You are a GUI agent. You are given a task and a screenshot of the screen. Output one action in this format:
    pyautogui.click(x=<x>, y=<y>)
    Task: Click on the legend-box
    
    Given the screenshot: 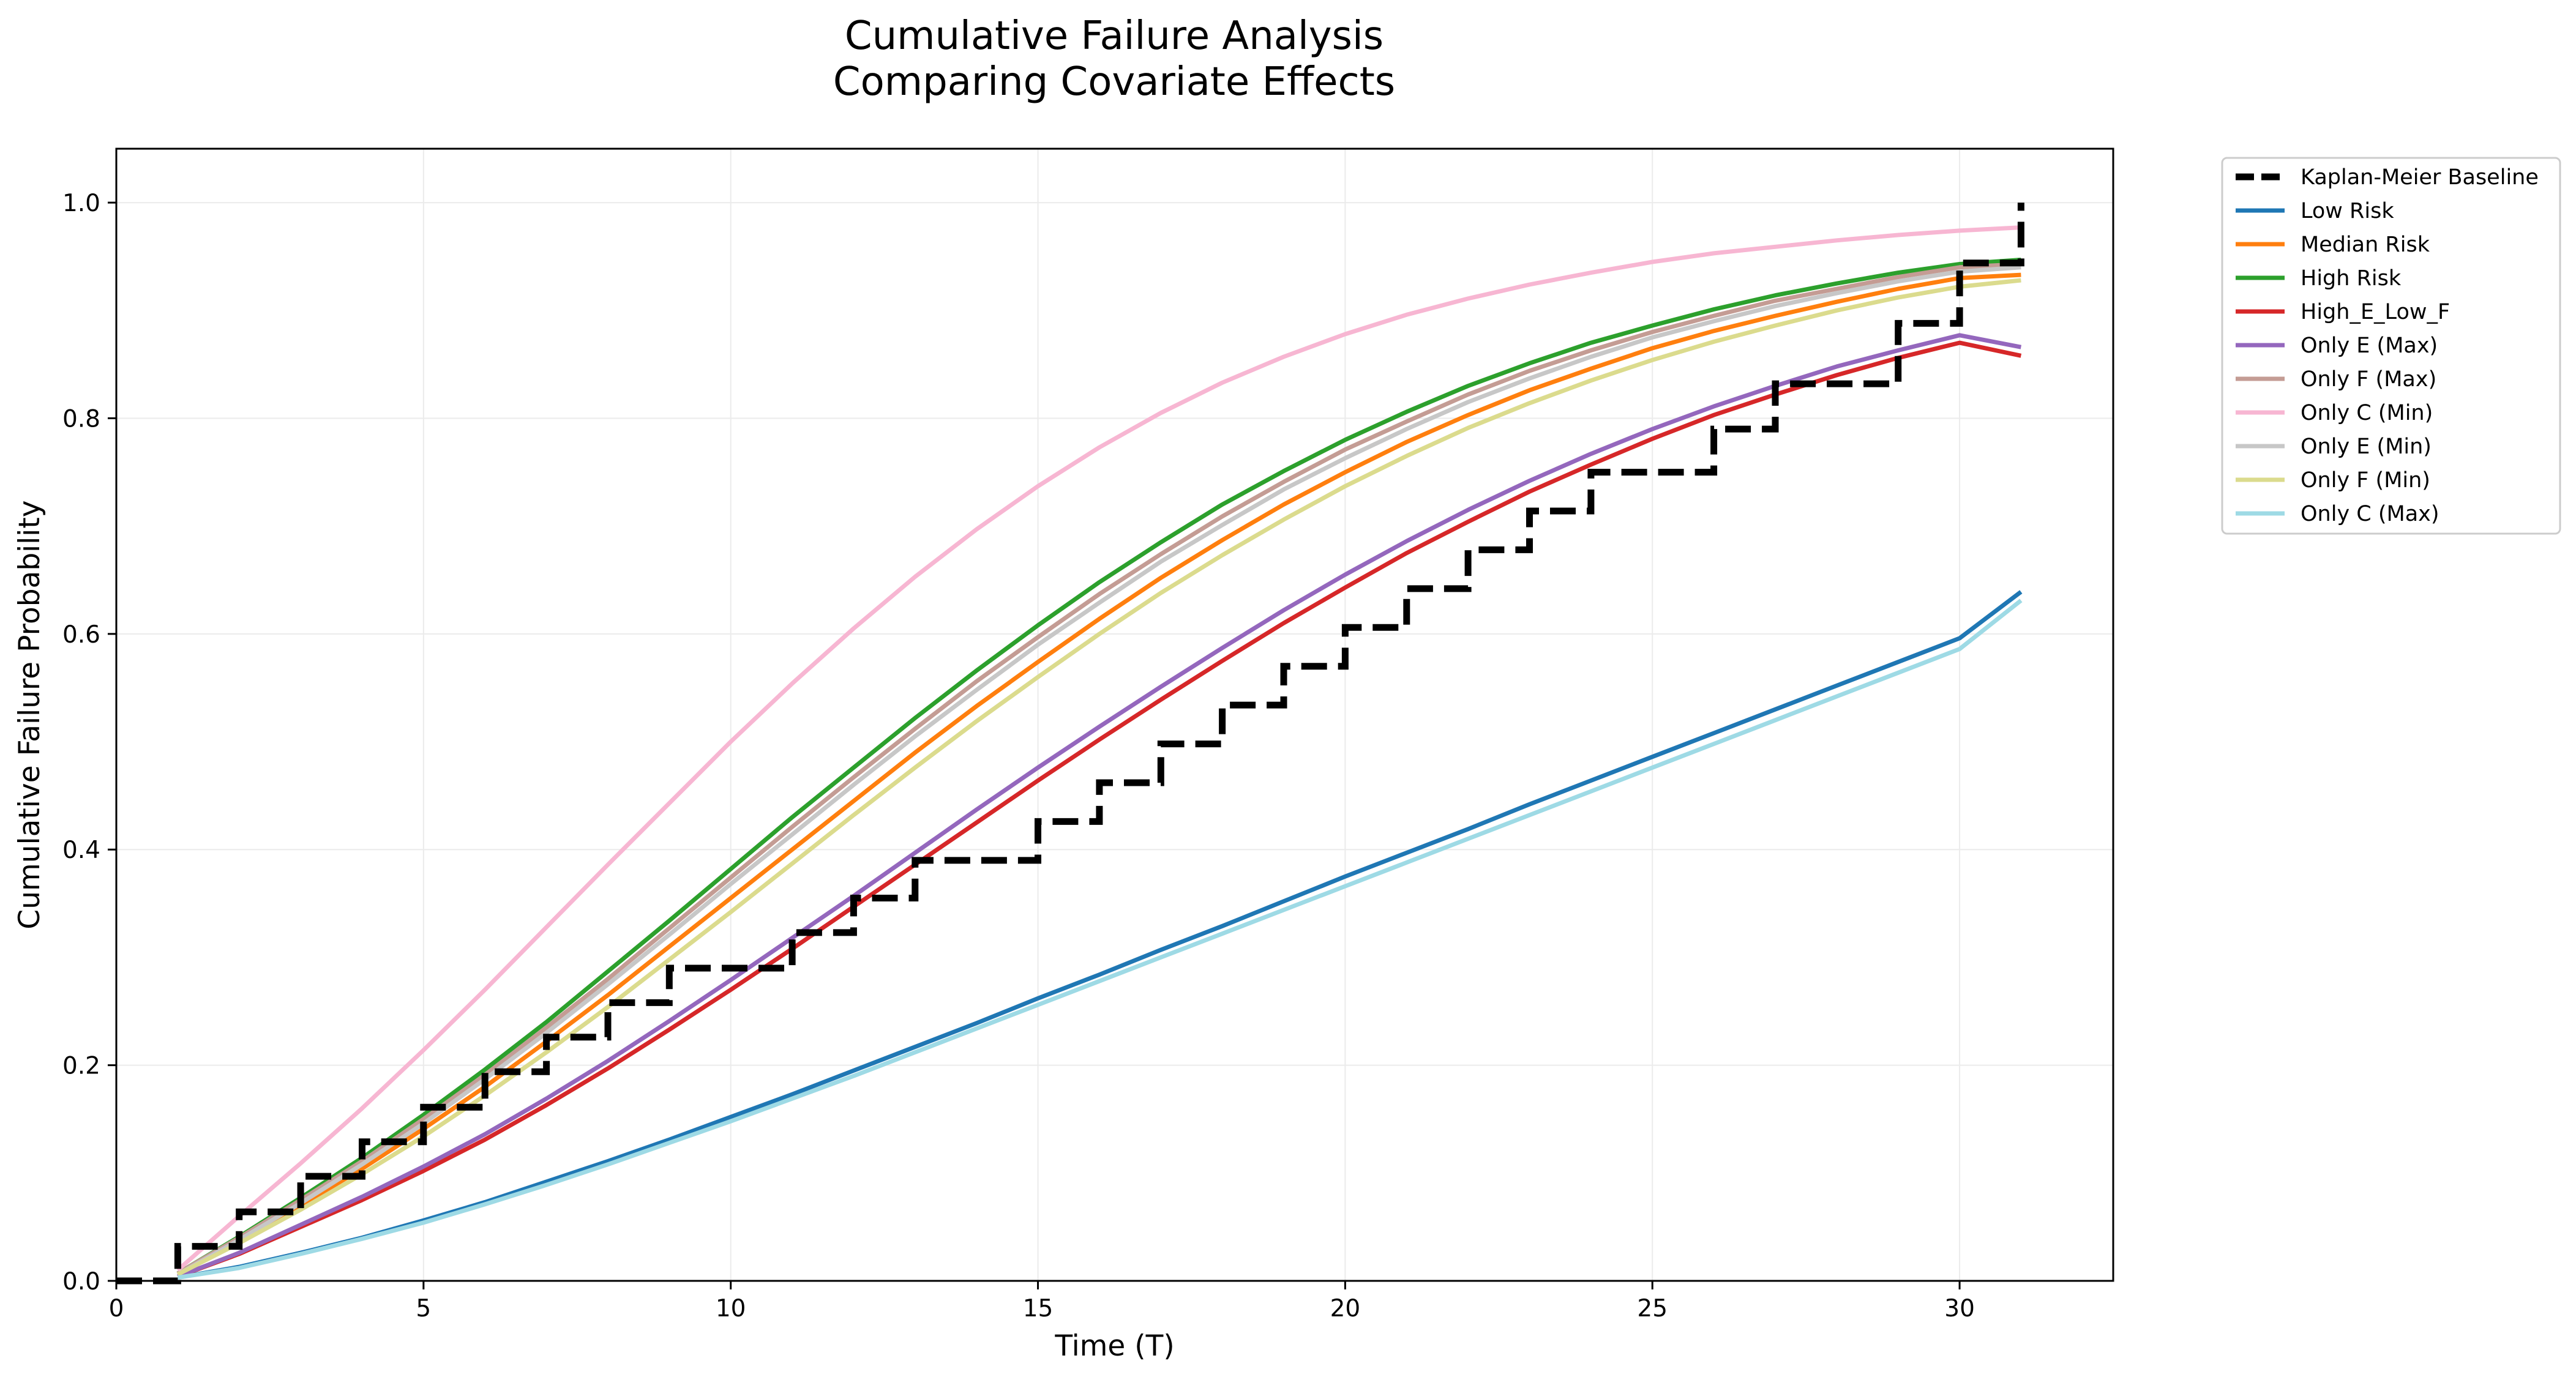 What is the action you would take?
    pyautogui.click(x=2391, y=346)
    